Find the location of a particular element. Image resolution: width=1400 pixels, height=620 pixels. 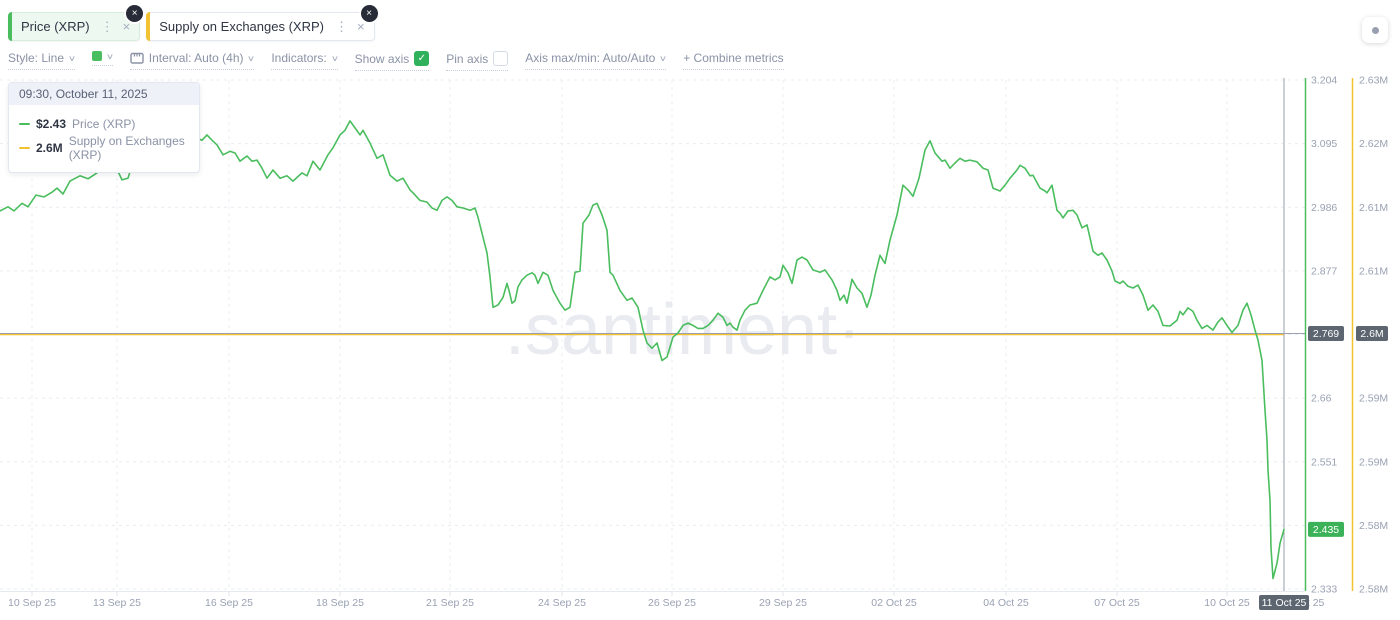

crosshair-supply-badge is located at coordinates (1372, 333).